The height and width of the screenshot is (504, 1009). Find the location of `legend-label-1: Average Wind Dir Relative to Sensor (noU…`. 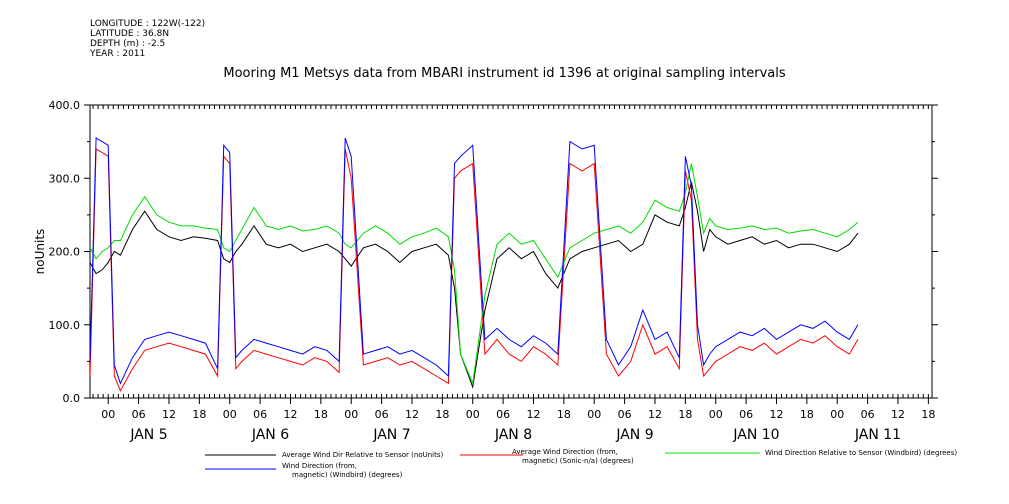

legend-label-1: Average Wind Dir Relative to Sensor (noU… is located at coordinates (362, 455).